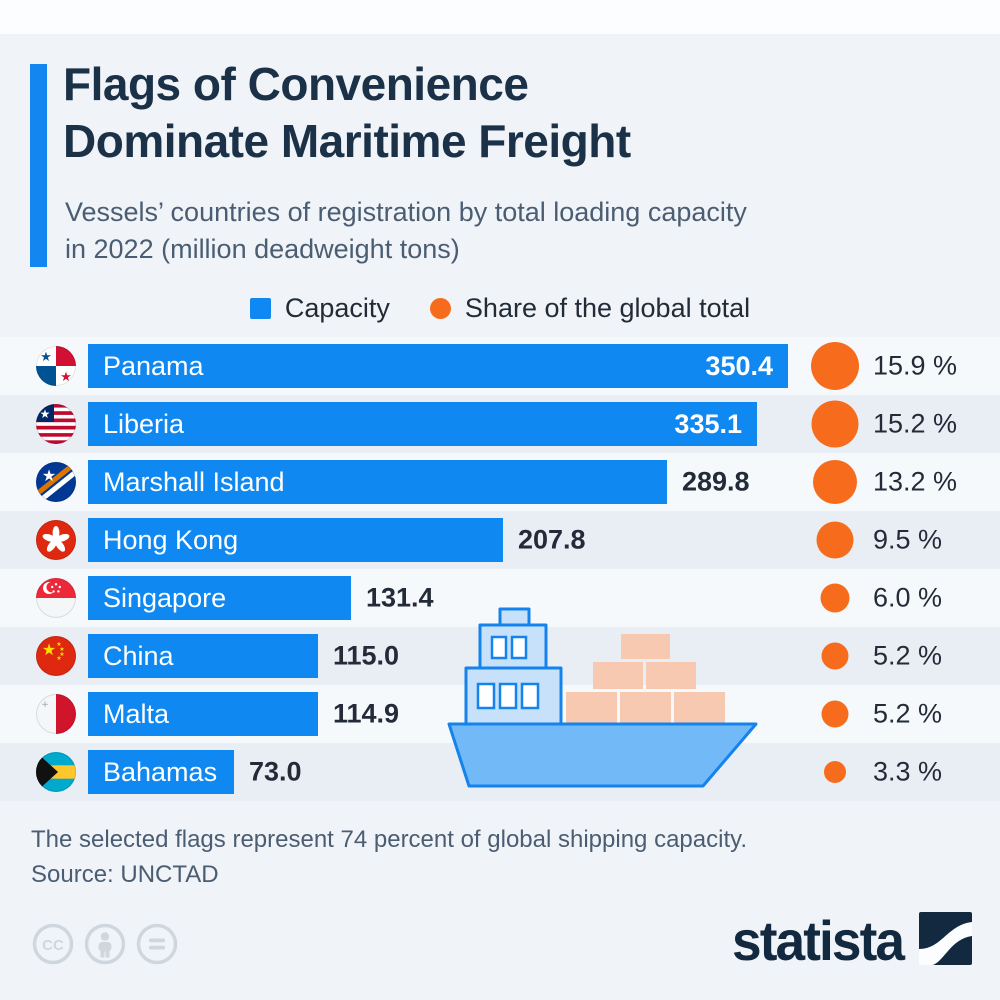 The height and width of the screenshot is (1000, 1000). I want to click on attribution-license-icon, so click(105, 944).